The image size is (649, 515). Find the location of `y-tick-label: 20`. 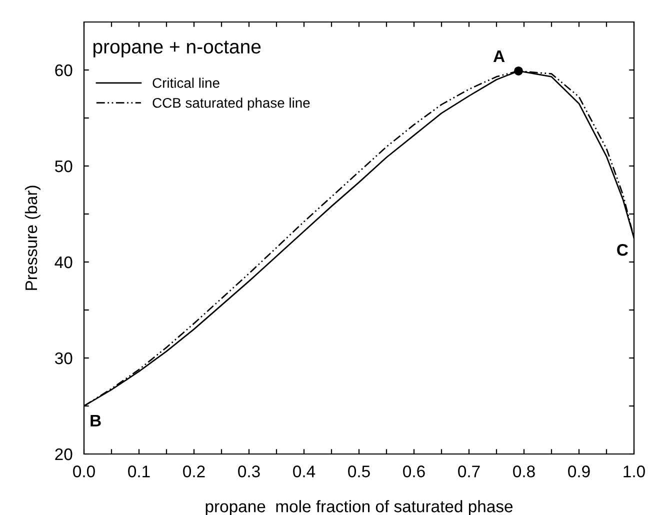

y-tick-label: 20 is located at coordinates (63, 454).